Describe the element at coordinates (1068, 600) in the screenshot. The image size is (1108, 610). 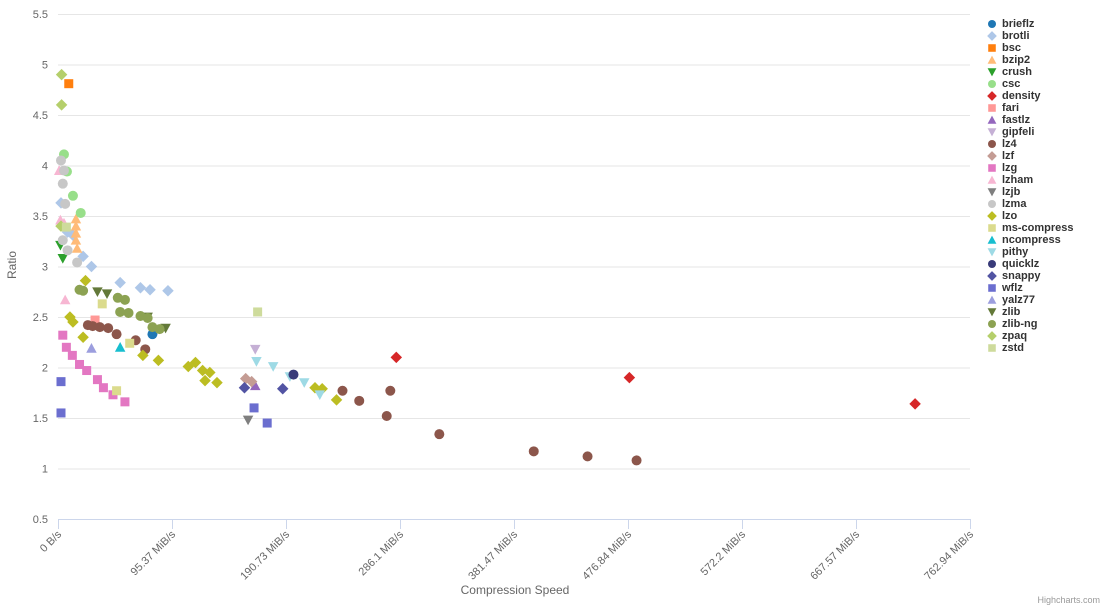
I see `highcharts-credit: Highcharts.com` at that location.